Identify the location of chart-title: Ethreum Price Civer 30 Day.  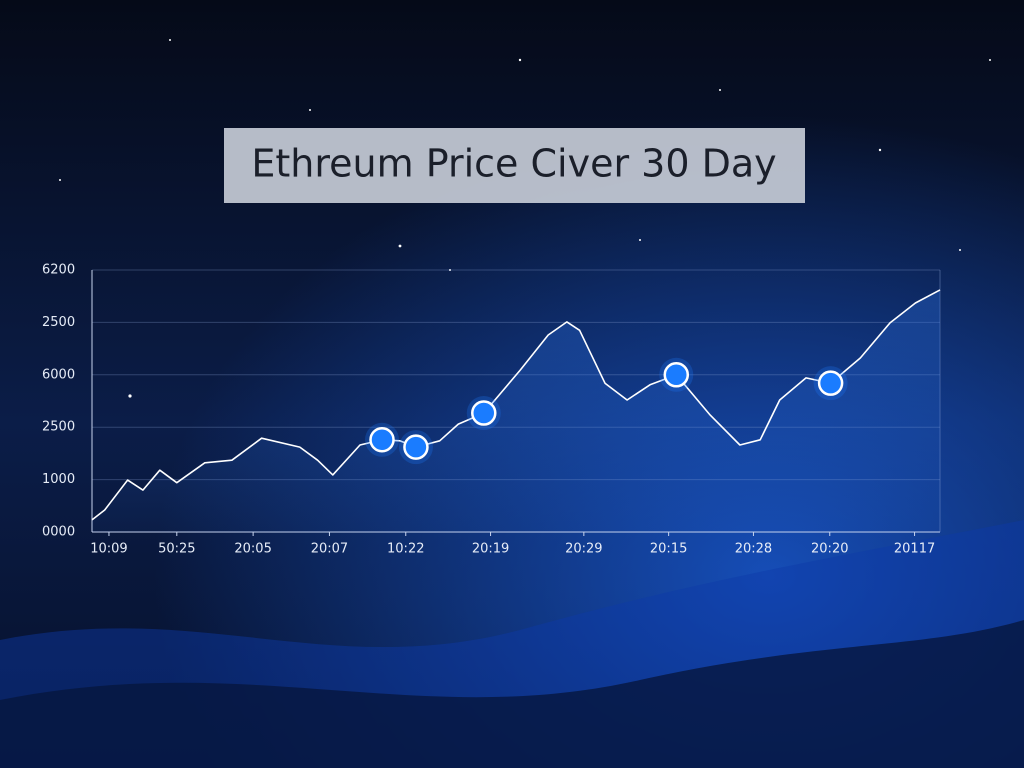
(513, 164).